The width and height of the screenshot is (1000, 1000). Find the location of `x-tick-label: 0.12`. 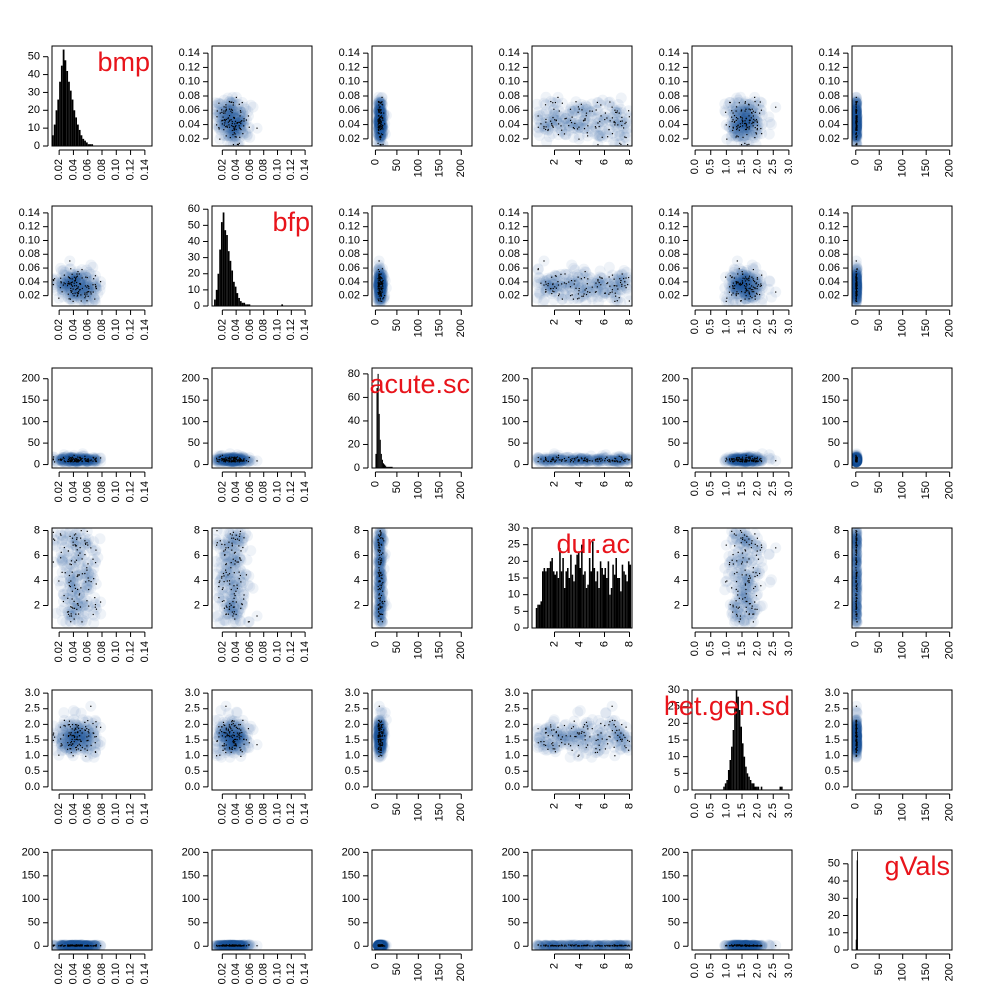

x-tick-label: 0.12 is located at coordinates (130, 329).